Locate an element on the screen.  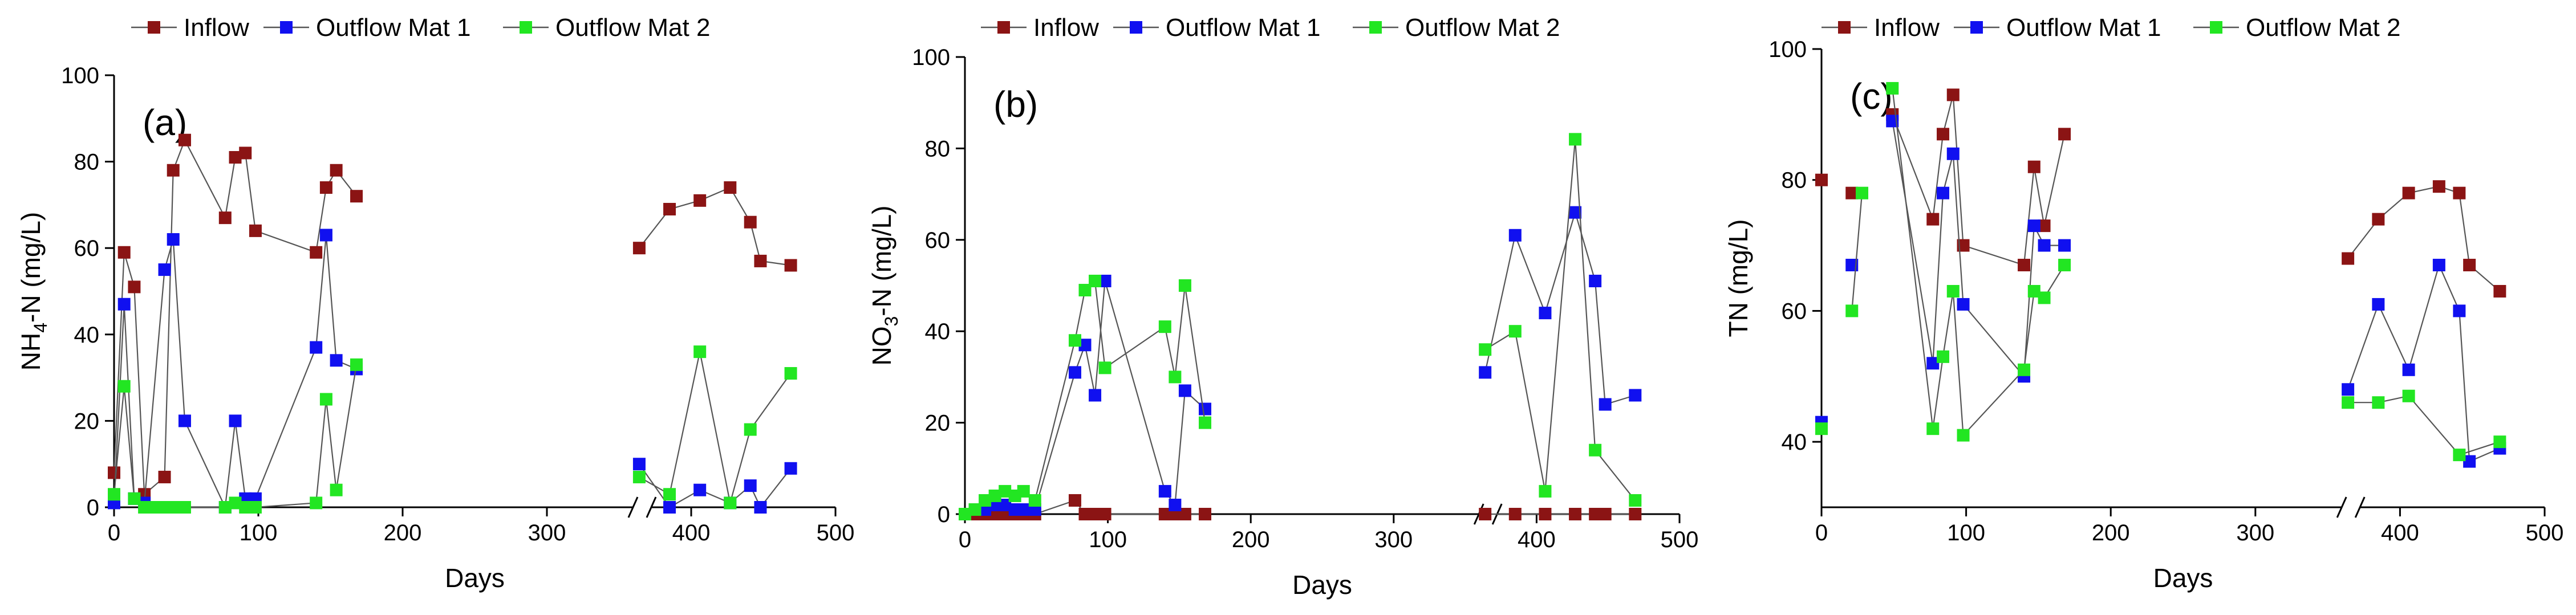
x-axis-title: Days is located at coordinates (475, 578).